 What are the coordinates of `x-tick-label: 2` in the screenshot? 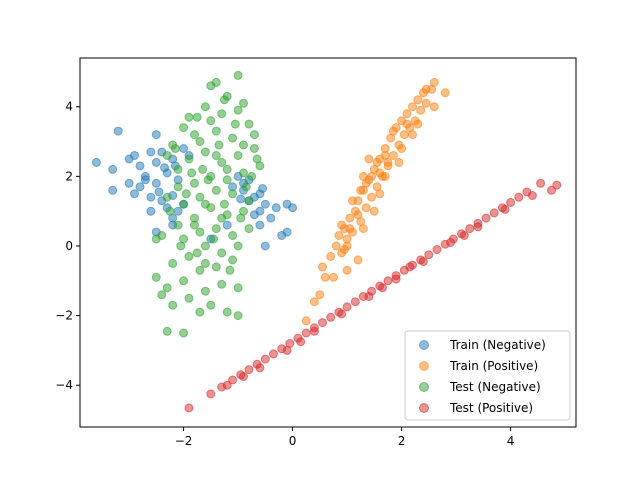 It's located at (402, 441).